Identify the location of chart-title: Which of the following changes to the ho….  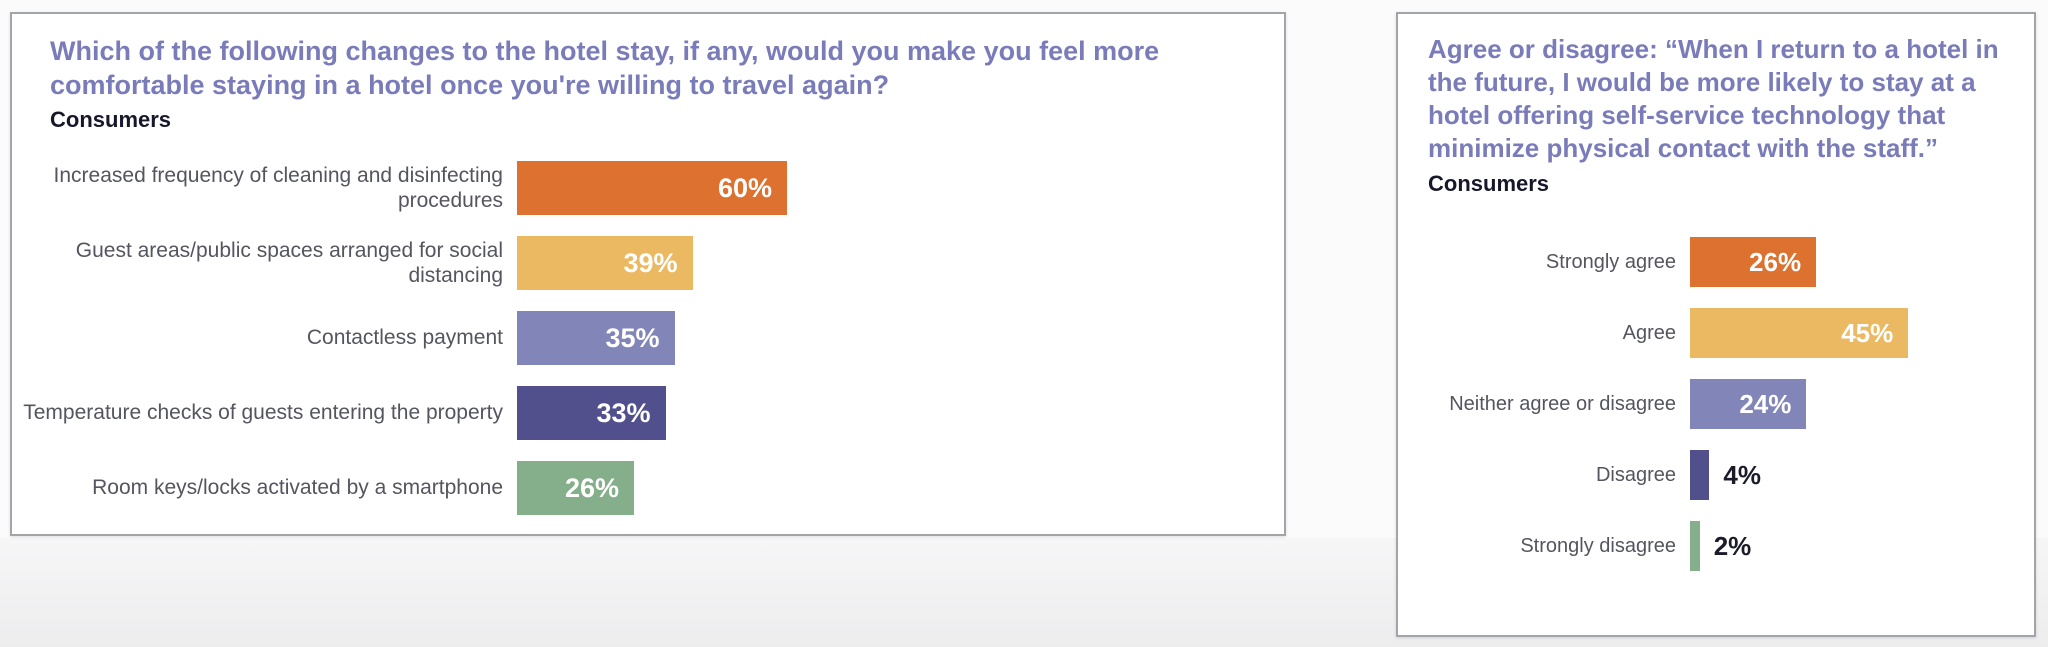
(605, 68).